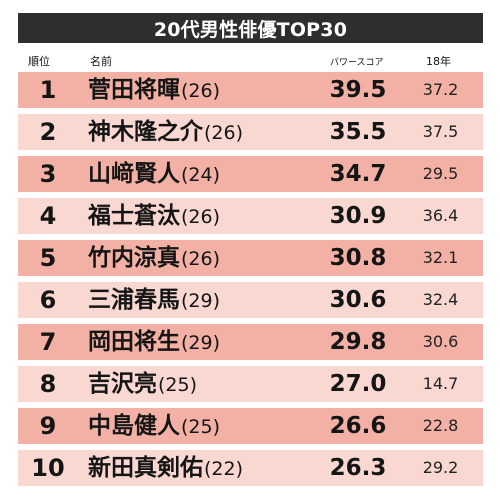 The height and width of the screenshot is (502, 500). I want to click on actor-name: 吉沢亮, so click(122, 384).